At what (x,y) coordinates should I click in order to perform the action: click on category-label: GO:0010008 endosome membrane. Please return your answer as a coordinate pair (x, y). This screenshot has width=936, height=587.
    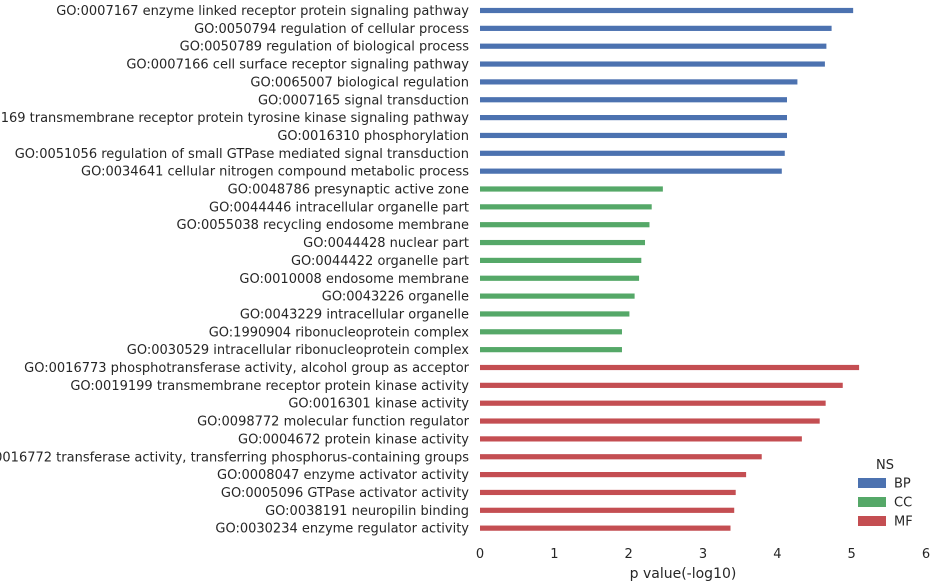
    Looking at the image, I should click on (354, 279).